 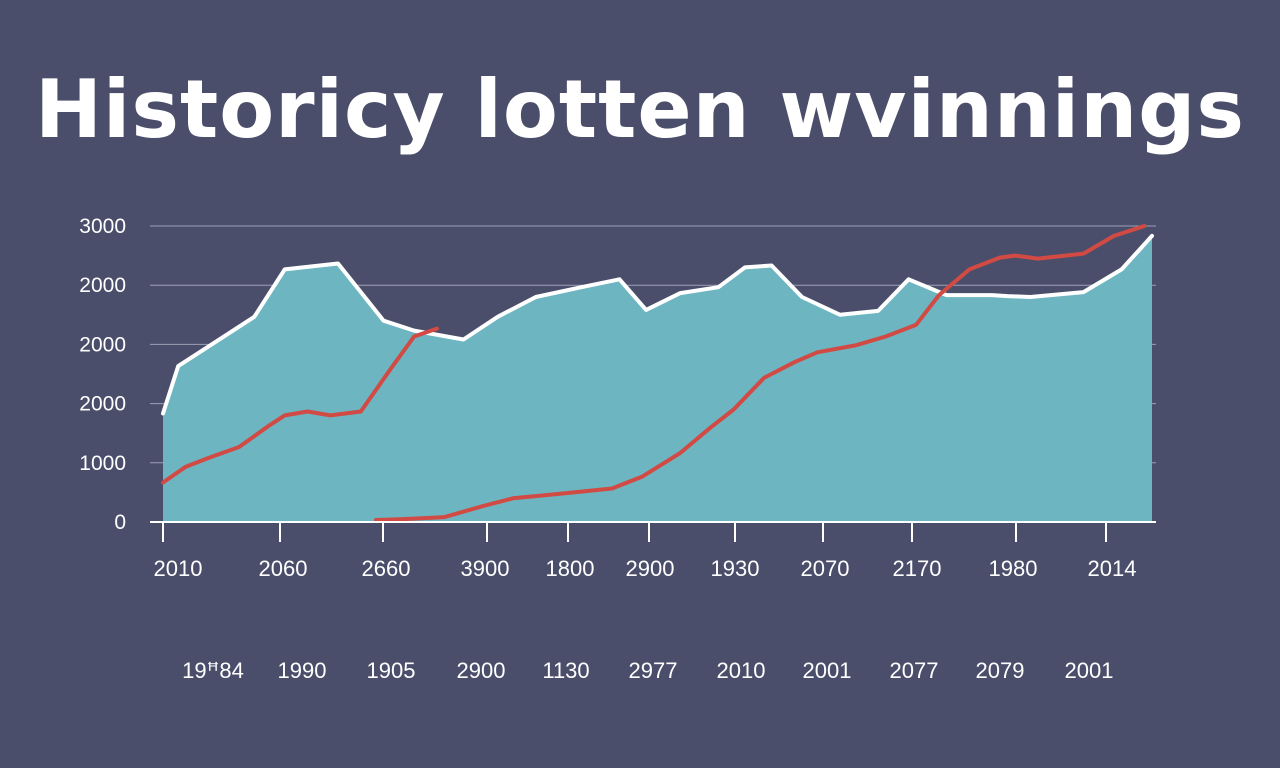 What do you see at coordinates (102, 463) in the screenshot?
I see `y-tick-label: 1000` at bounding box center [102, 463].